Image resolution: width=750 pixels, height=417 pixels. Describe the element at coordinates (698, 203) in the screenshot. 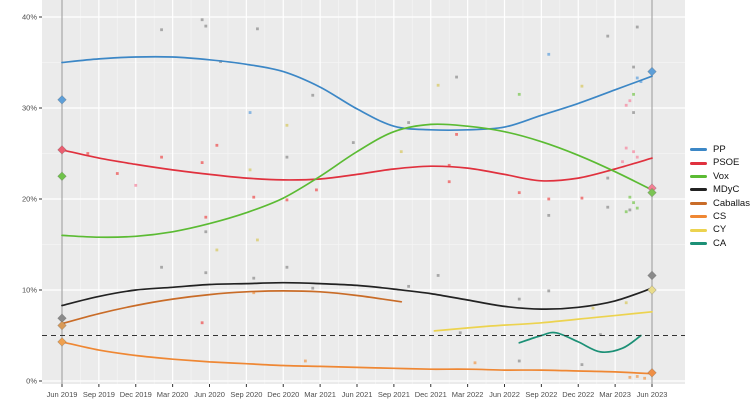

I see `legend-swatch-caballas-icon` at that location.